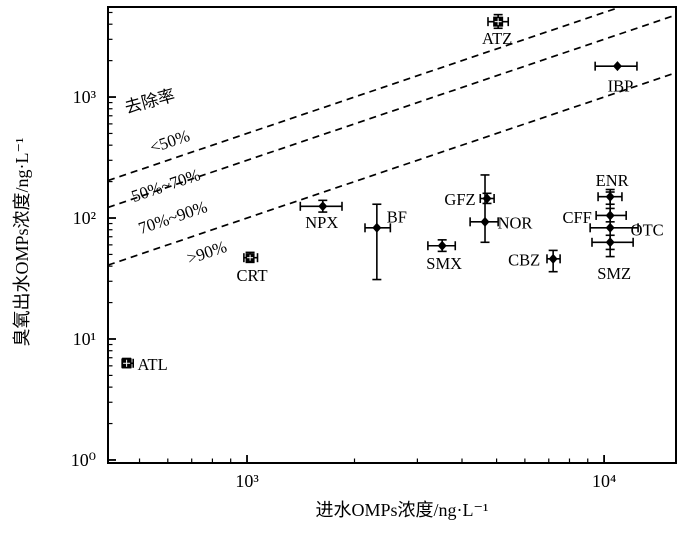 This screenshot has height=533, width=700. What do you see at coordinates (22, 242) in the screenshot?
I see `y-axis-title: 臭氧出水OMPs浓度/ng·L⁻¹` at bounding box center [22, 242].